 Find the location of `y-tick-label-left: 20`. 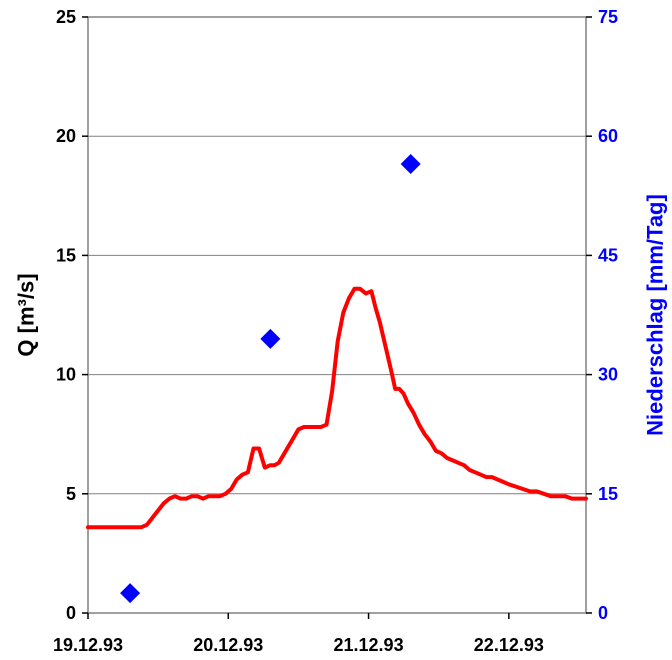

y-tick-label-left: 20 is located at coordinates (66, 136).